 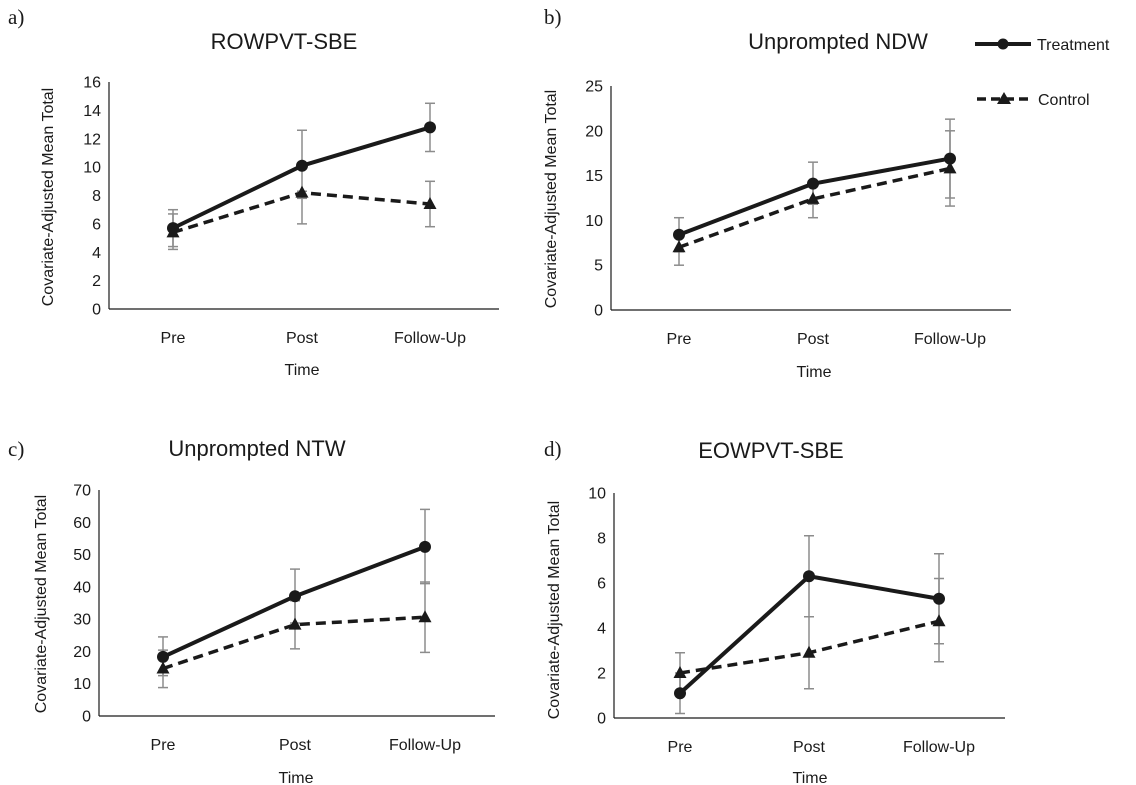 I want to click on panel-c-y-tick-label: 0, so click(x=86, y=717).